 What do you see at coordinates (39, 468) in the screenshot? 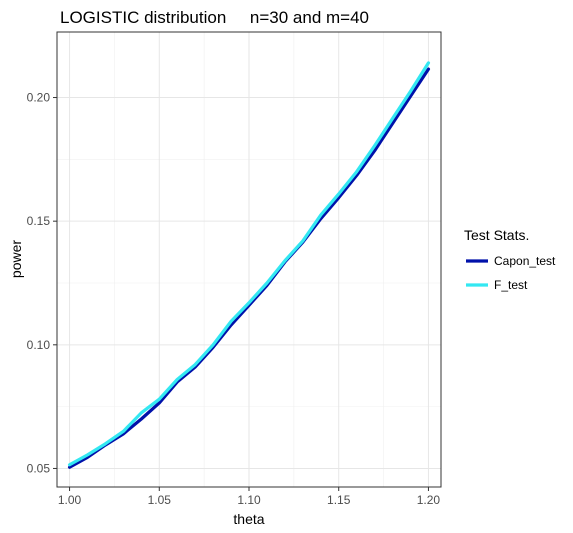
I see `y-tick-label: 0.05` at bounding box center [39, 468].